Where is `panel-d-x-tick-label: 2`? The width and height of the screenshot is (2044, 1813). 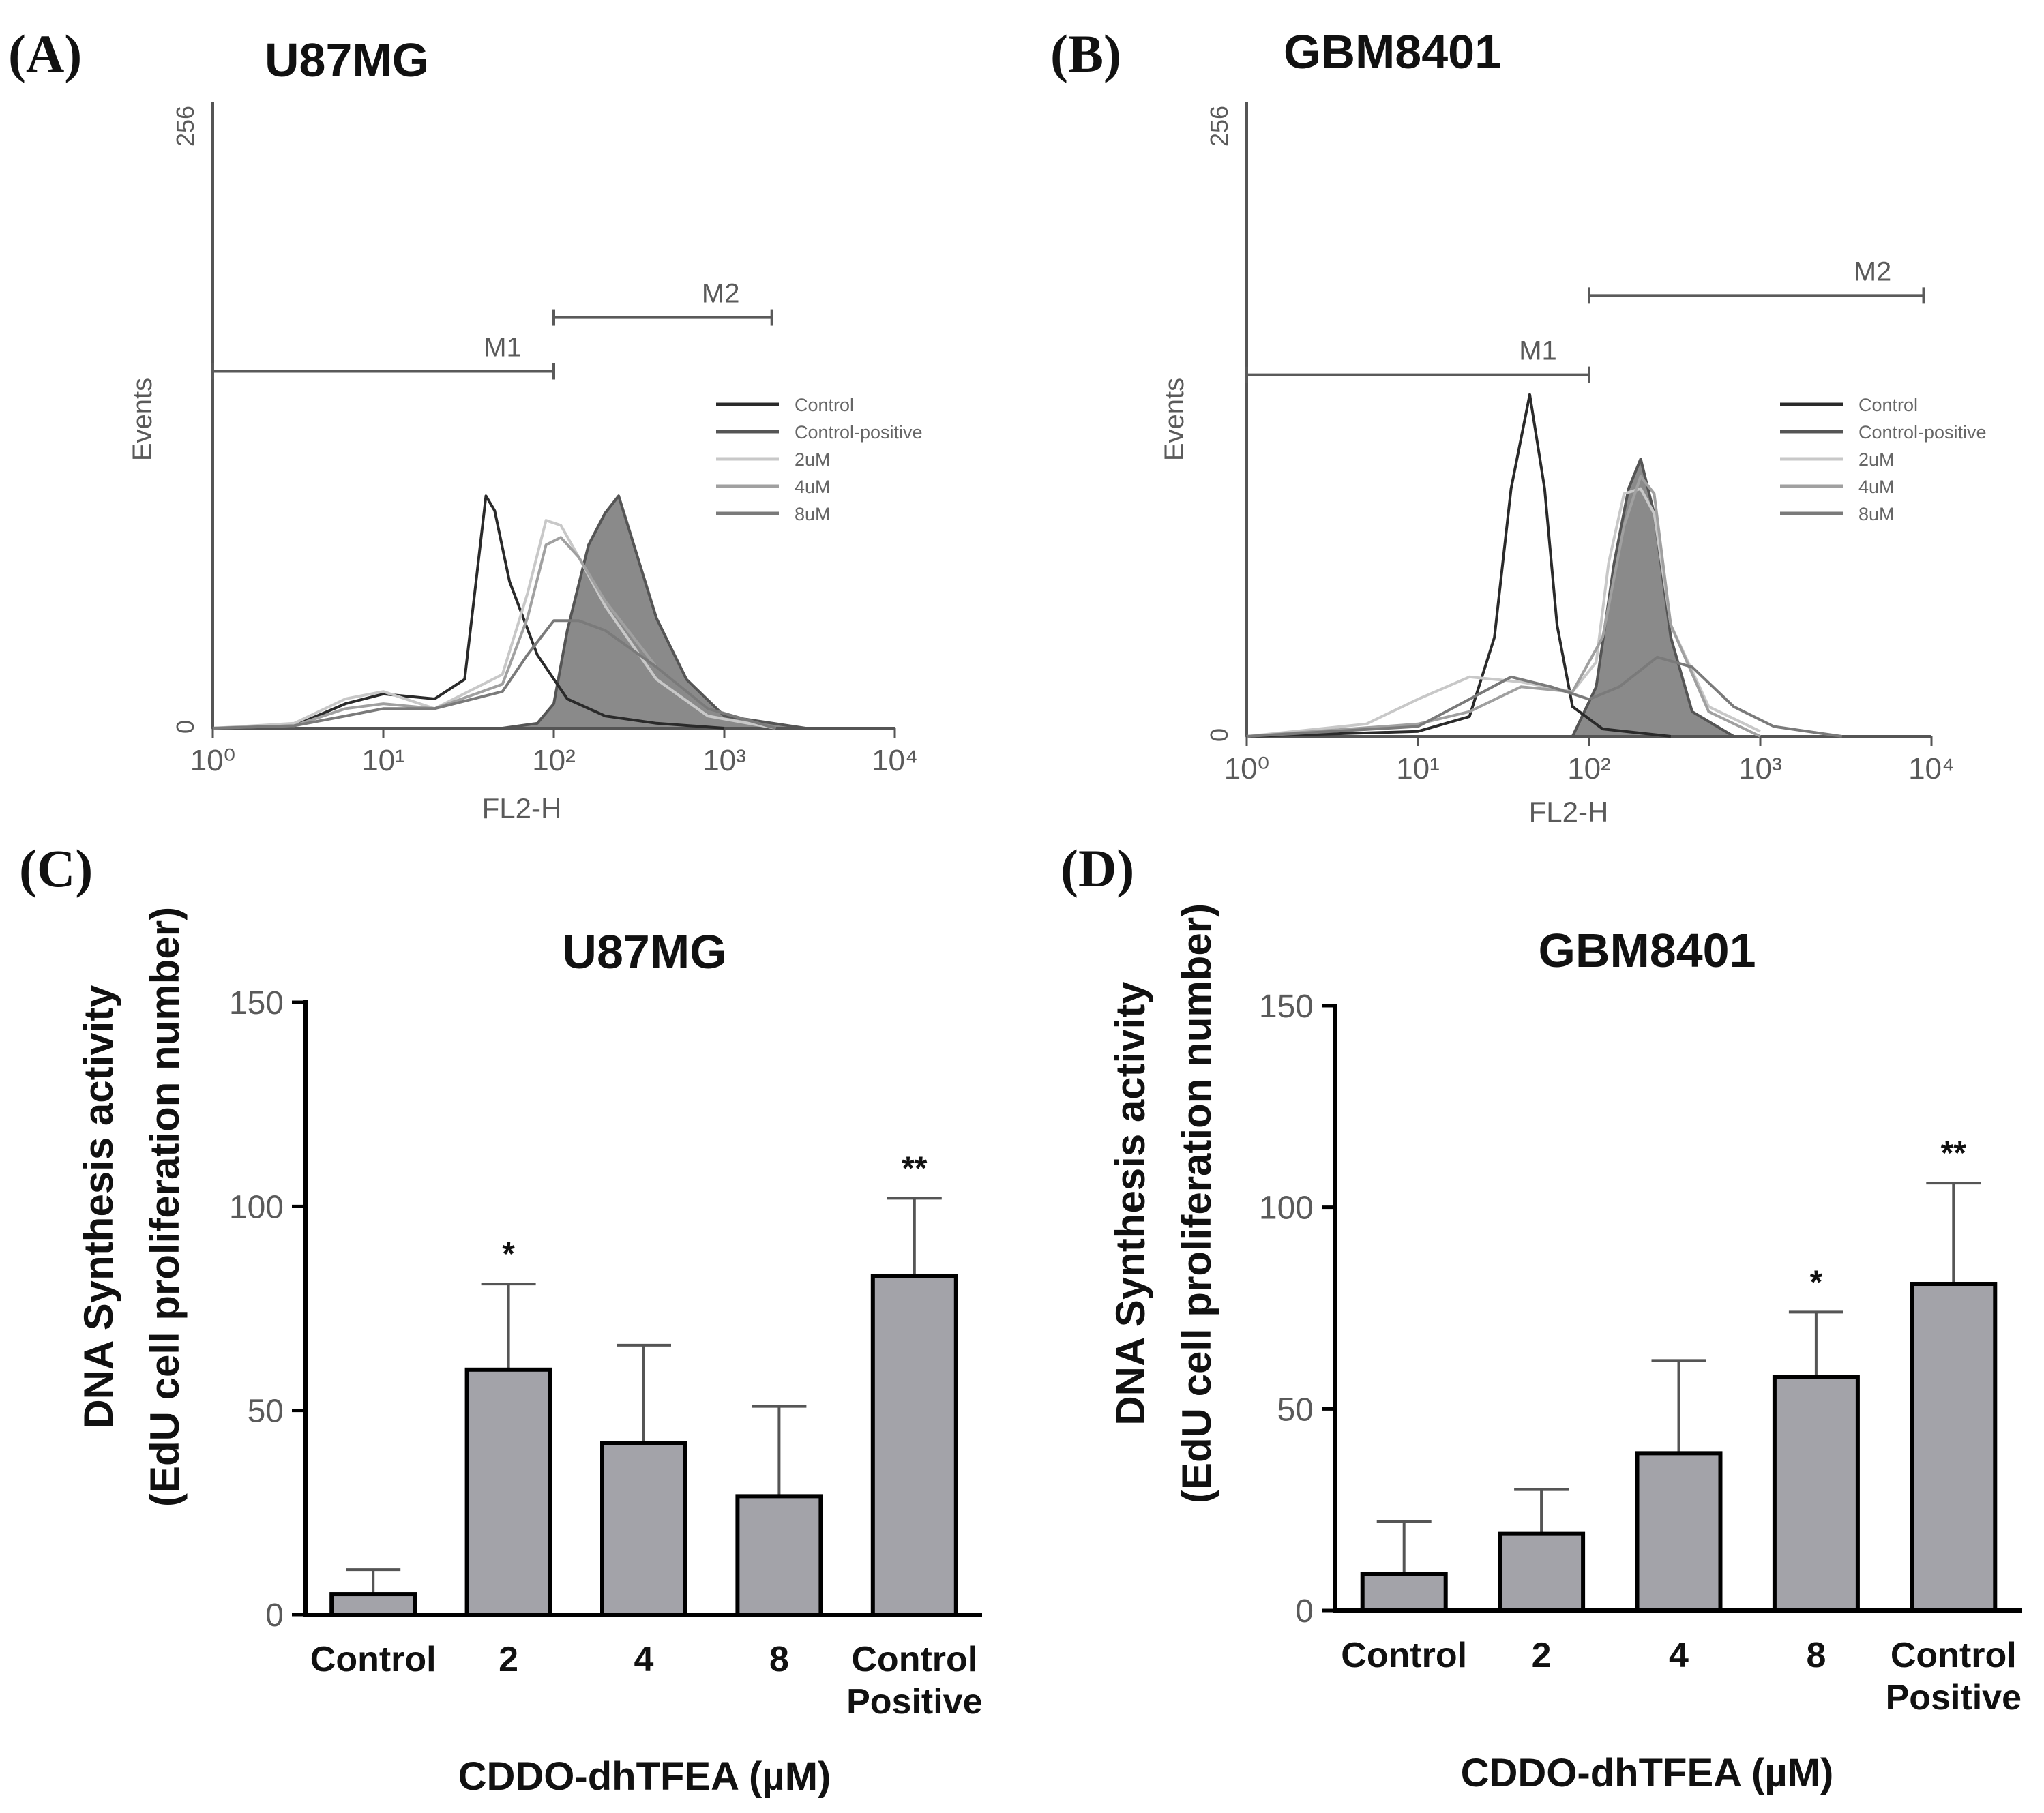 panel-d-x-tick-label: 2 is located at coordinates (1542, 1655).